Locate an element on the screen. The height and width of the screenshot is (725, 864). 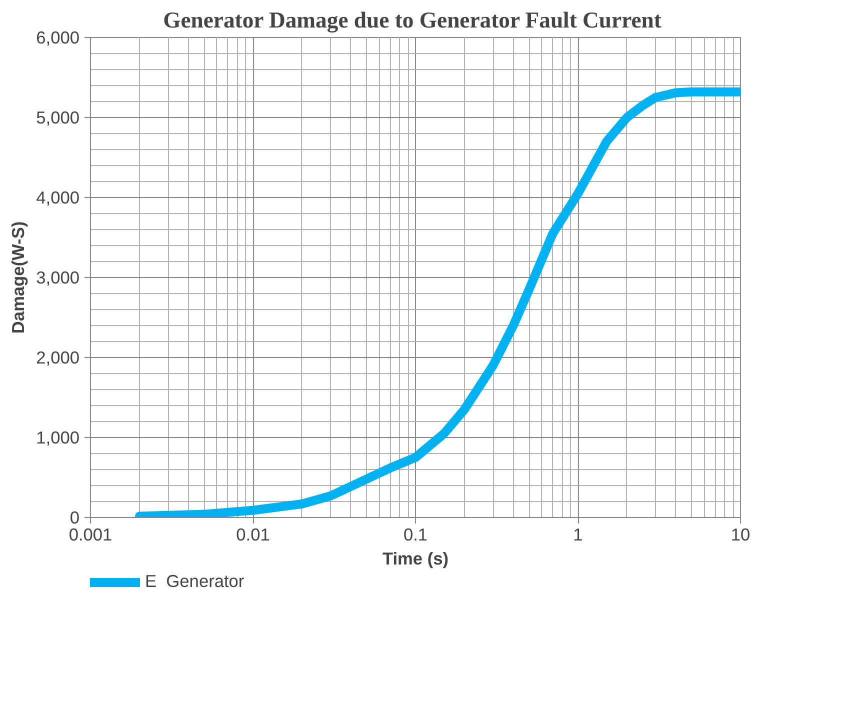
legend-label: E Generator is located at coordinates (194, 581).